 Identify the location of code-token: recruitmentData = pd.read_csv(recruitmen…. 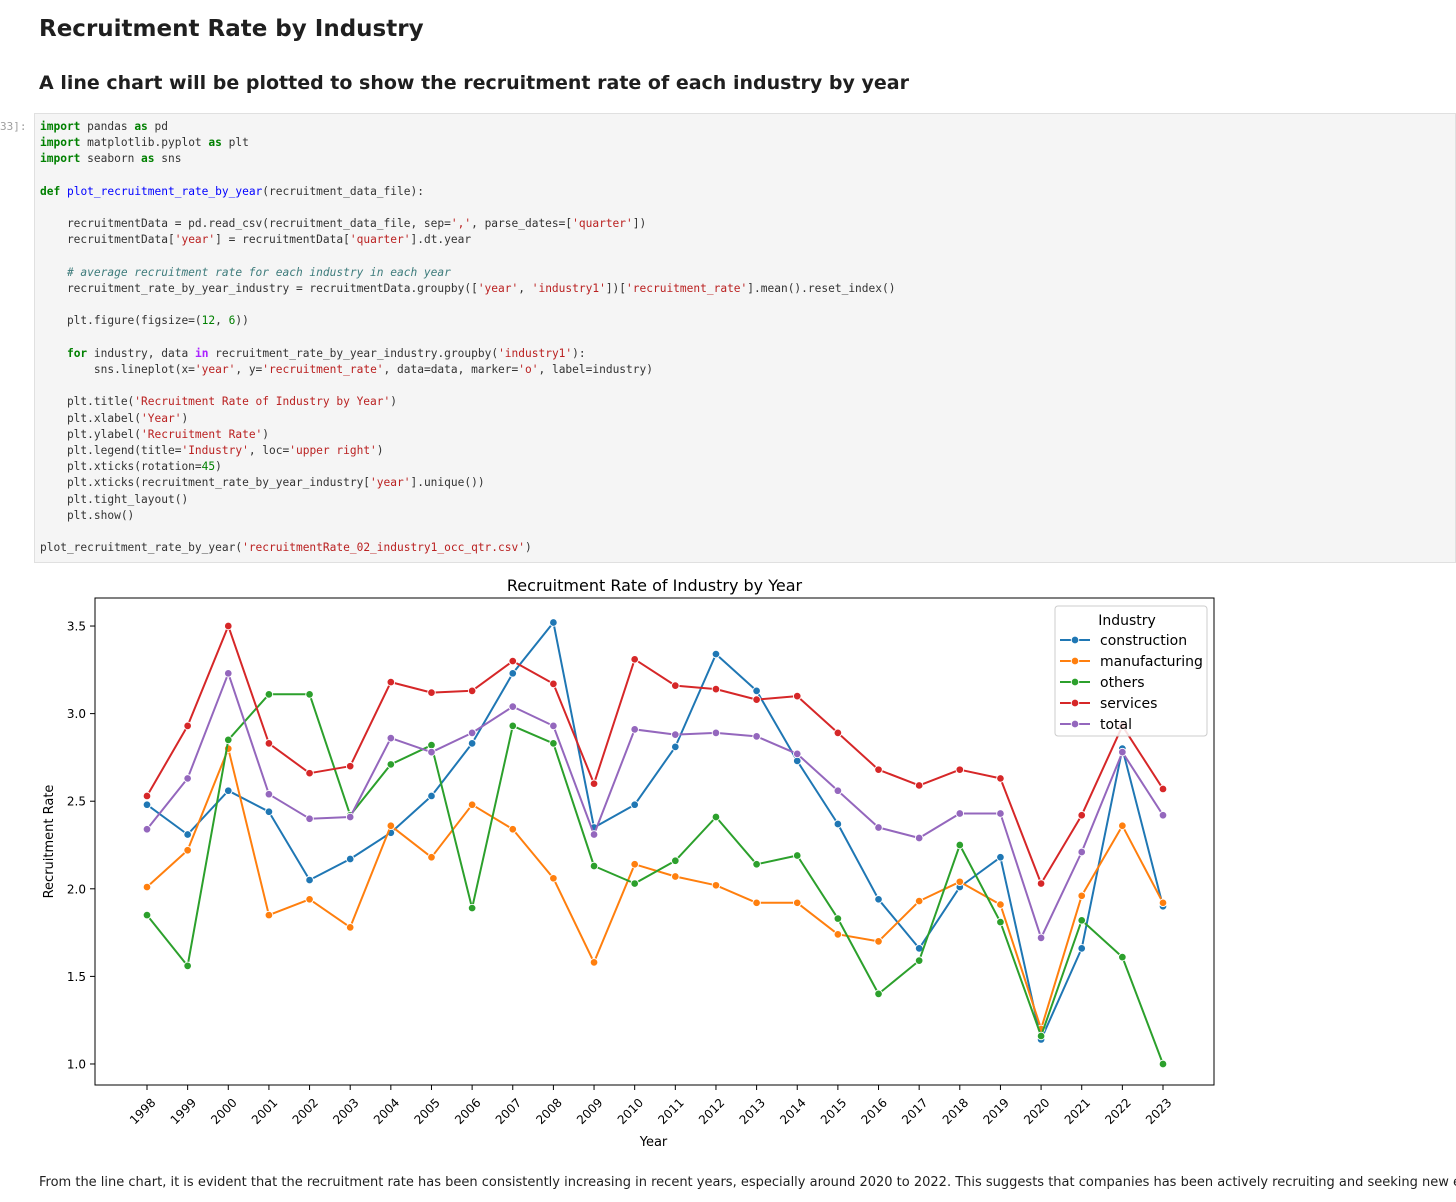
(245, 224).